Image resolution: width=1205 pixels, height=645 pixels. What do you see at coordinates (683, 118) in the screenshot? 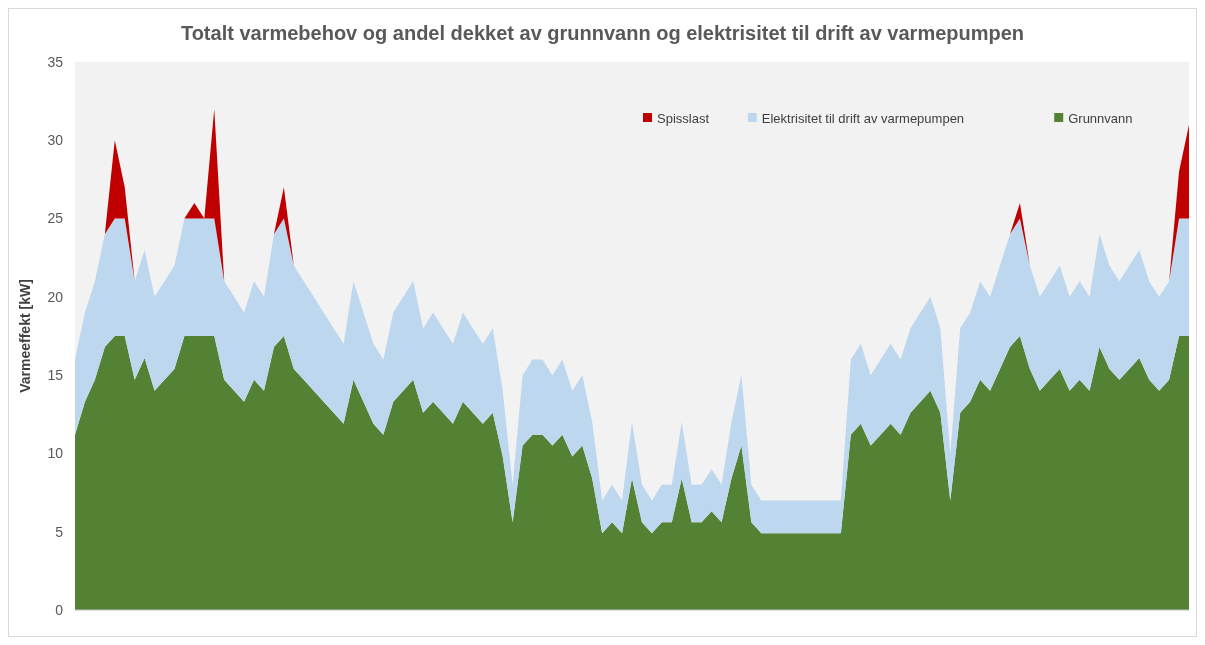
I see `legend-label: Spisslast` at bounding box center [683, 118].